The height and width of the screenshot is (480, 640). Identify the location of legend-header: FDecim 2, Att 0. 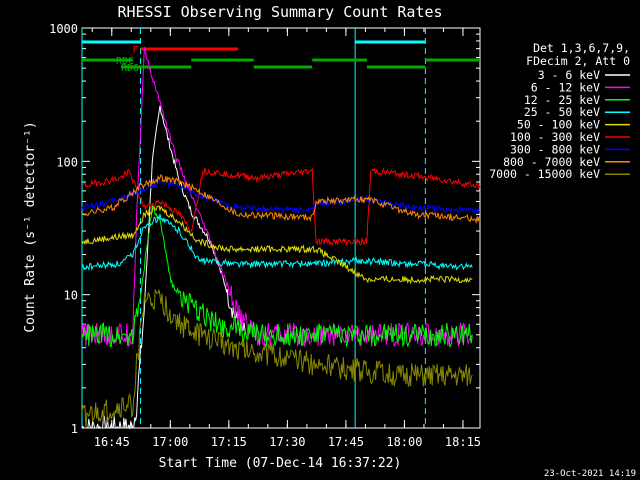
(578, 61).